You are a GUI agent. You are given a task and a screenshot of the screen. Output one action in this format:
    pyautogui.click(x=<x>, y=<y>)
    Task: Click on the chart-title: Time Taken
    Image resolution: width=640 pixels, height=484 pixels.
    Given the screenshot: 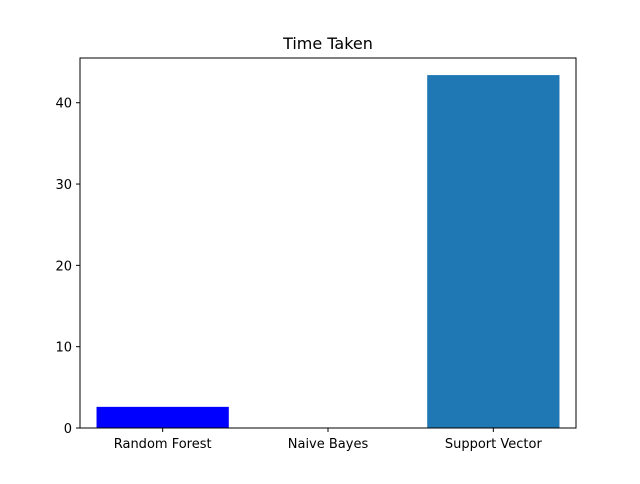 What is the action you would take?
    pyautogui.click(x=327, y=43)
    